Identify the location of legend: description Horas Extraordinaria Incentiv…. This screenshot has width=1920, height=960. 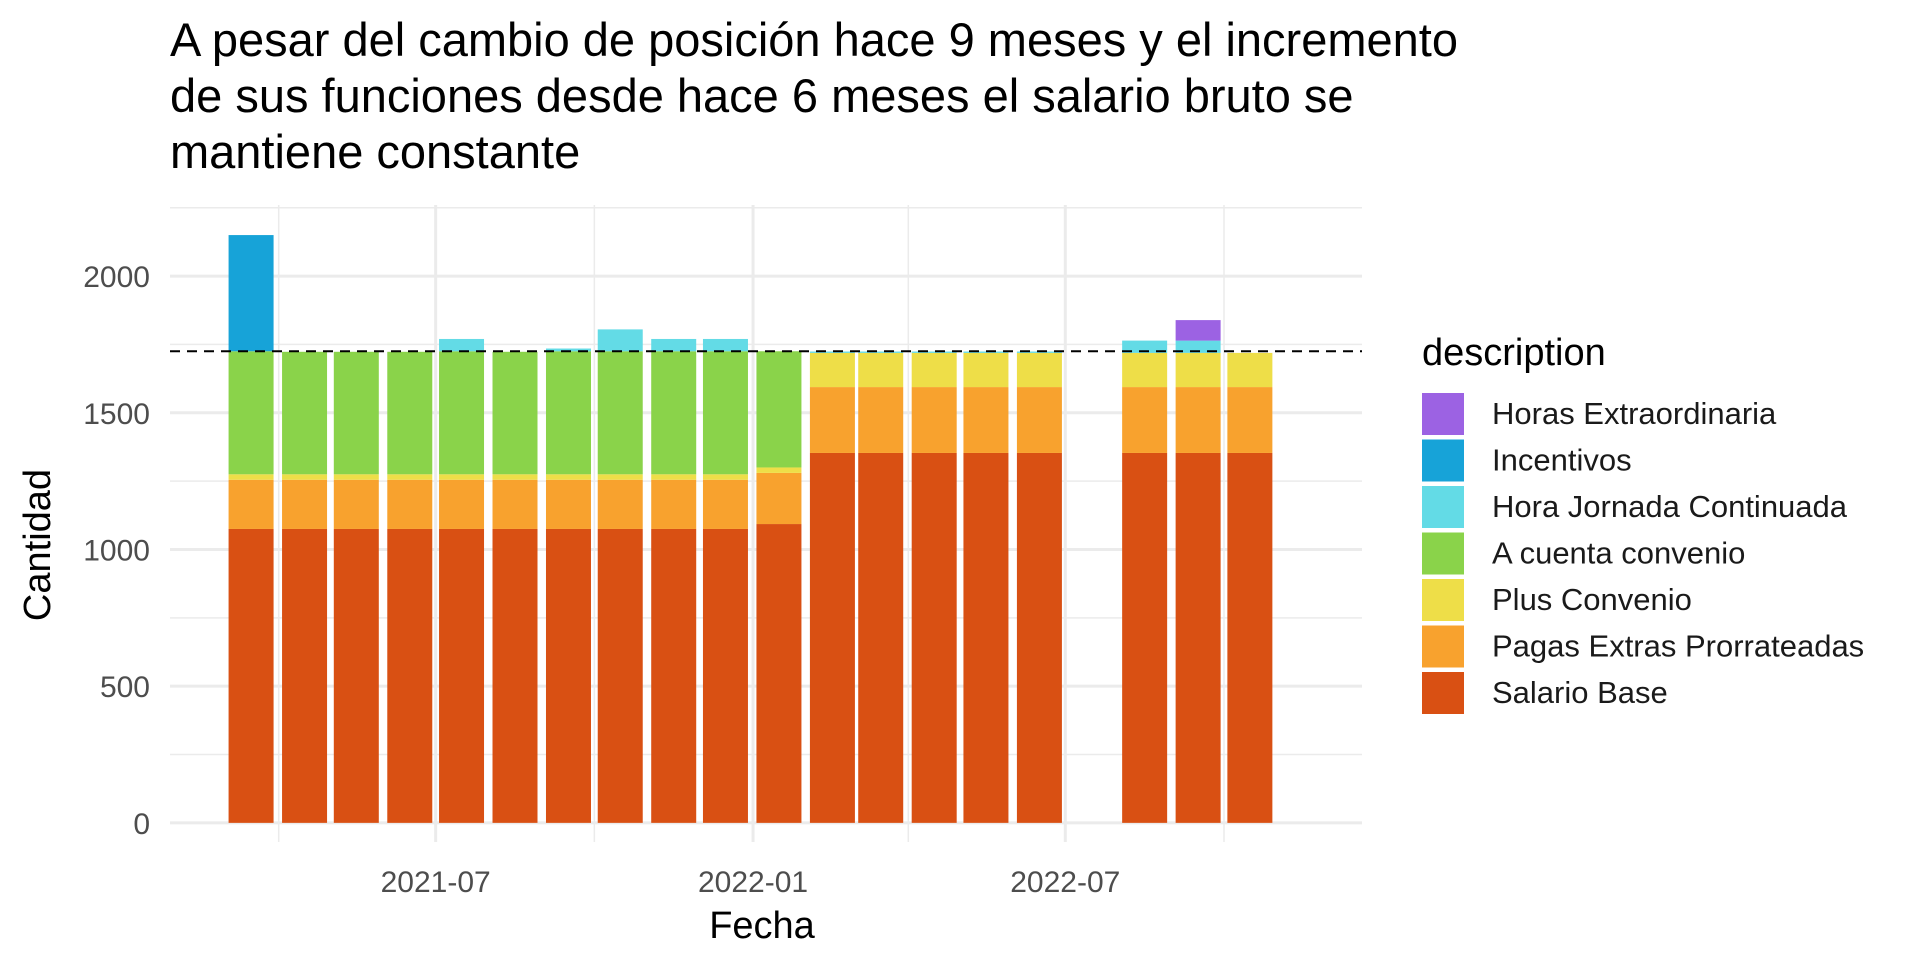
(1643, 523).